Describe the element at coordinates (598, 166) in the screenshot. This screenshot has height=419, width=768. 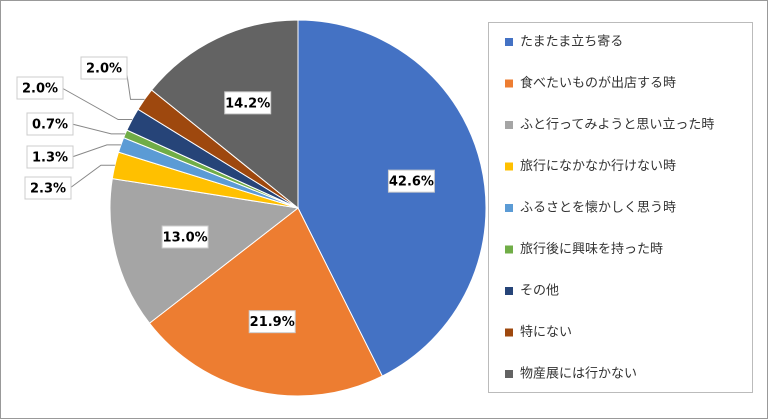
I see `legend-label: 旅行になかなか行けない時` at that location.